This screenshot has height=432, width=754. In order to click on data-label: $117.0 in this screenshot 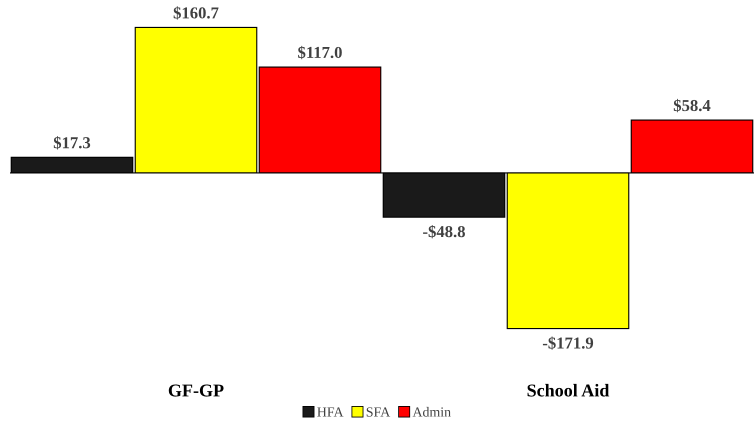, I will do `click(320, 53)`.